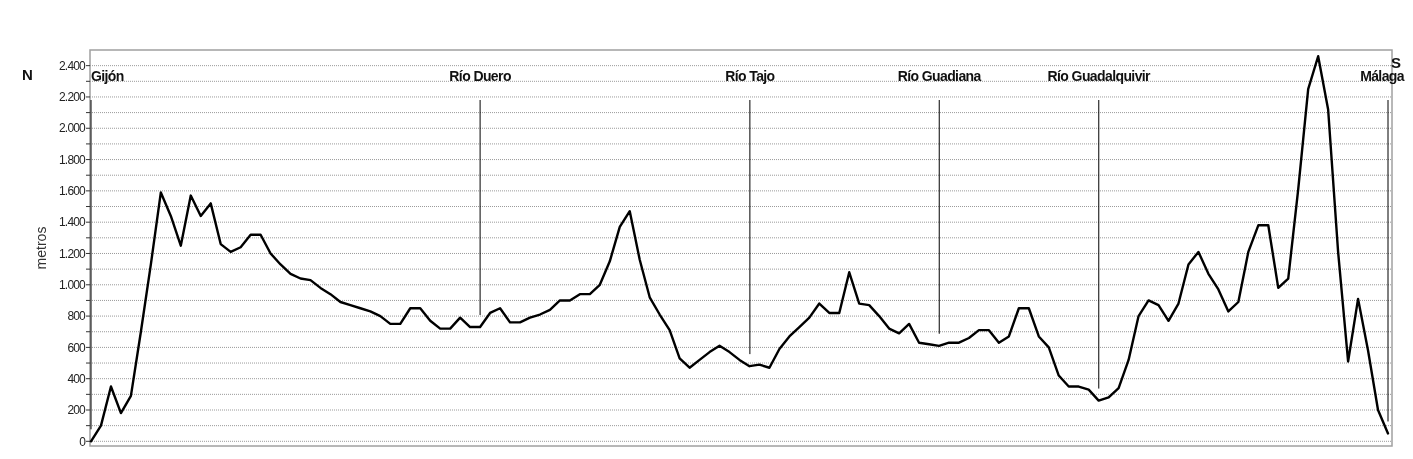 The height and width of the screenshot is (459, 1413). What do you see at coordinates (750, 76) in the screenshot?
I see `annotation: Río Tajo` at bounding box center [750, 76].